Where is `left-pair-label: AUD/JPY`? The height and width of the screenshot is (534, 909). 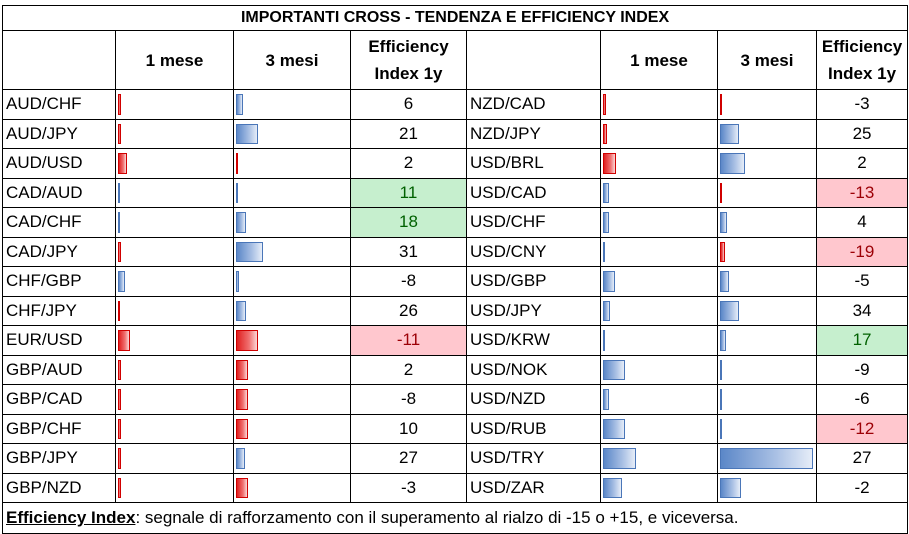 left-pair-label: AUD/JPY is located at coordinates (59, 133).